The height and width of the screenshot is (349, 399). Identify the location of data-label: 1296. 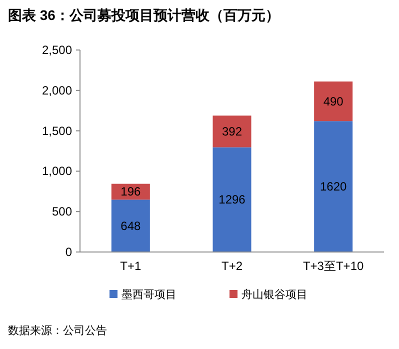
(232, 199).